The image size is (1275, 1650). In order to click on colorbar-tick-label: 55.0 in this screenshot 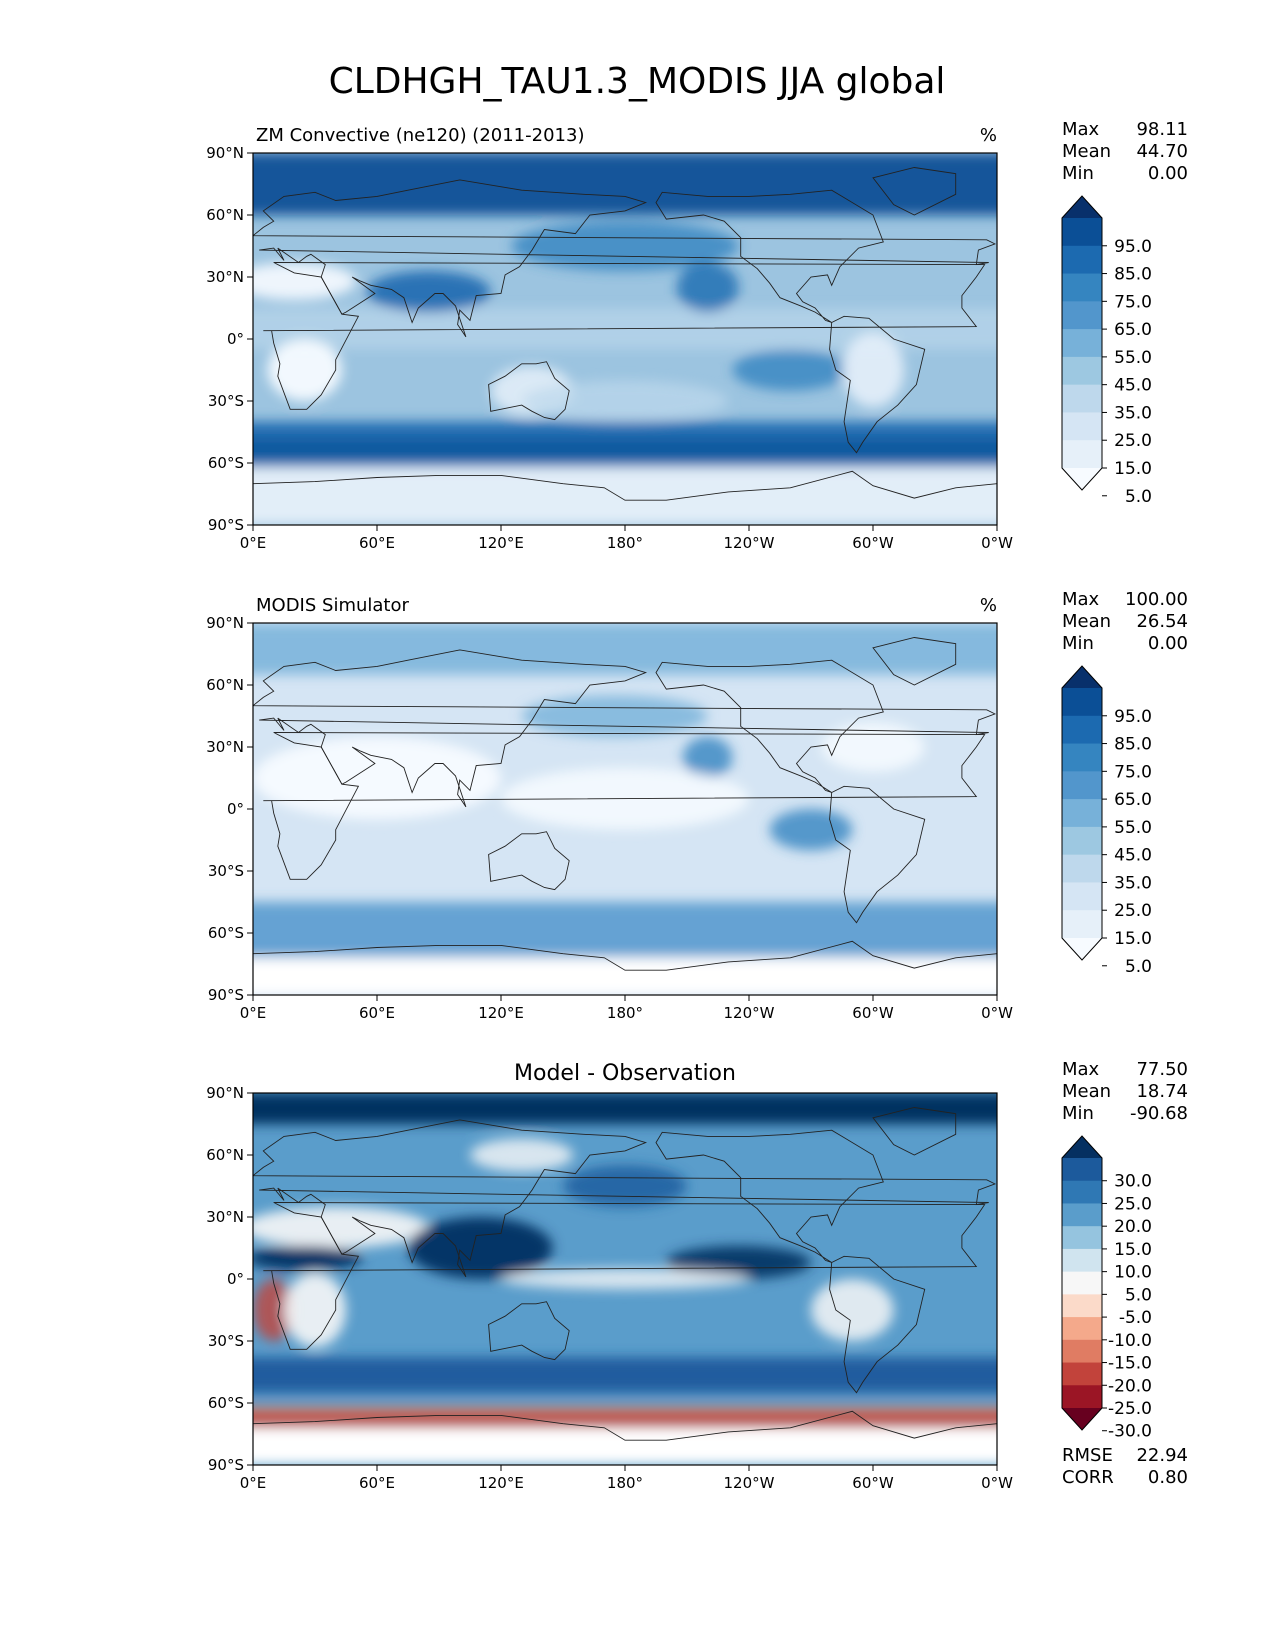, I will do `click(1133, 828)`.